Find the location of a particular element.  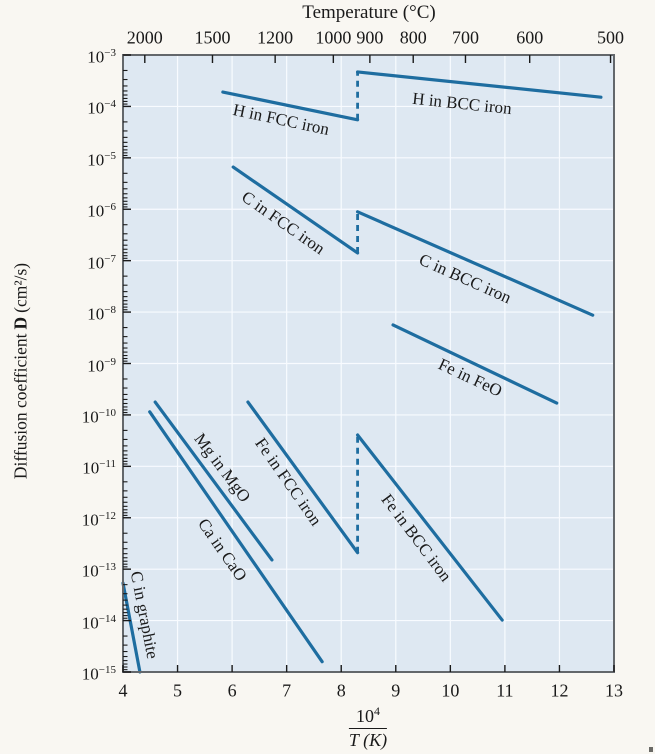

temperature-tick-label: 500 is located at coordinates (611, 37).